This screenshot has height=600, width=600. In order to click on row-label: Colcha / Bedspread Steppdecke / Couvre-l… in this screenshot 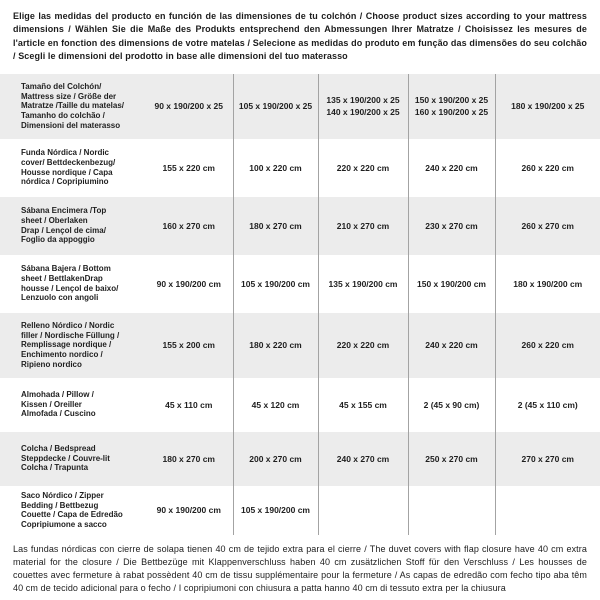, I will do `click(65, 458)`.